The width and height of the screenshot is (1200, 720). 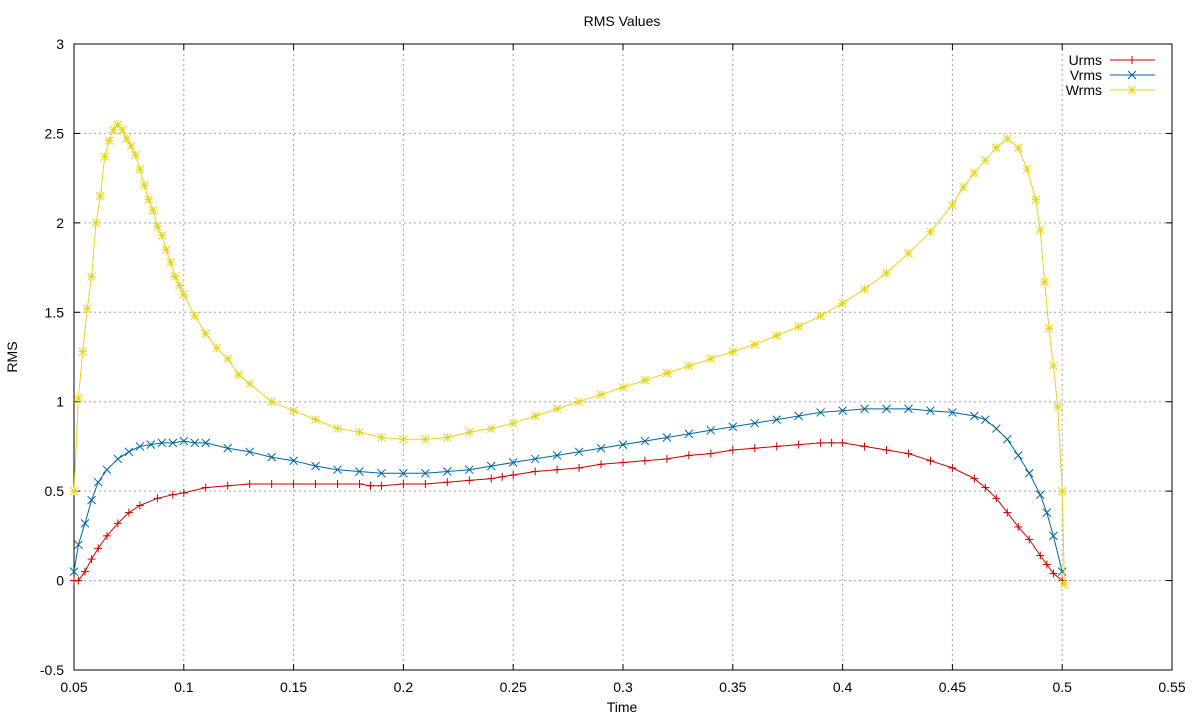 What do you see at coordinates (952, 687) in the screenshot?
I see `x-tick-label: 0.45` at bounding box center [952, 687].